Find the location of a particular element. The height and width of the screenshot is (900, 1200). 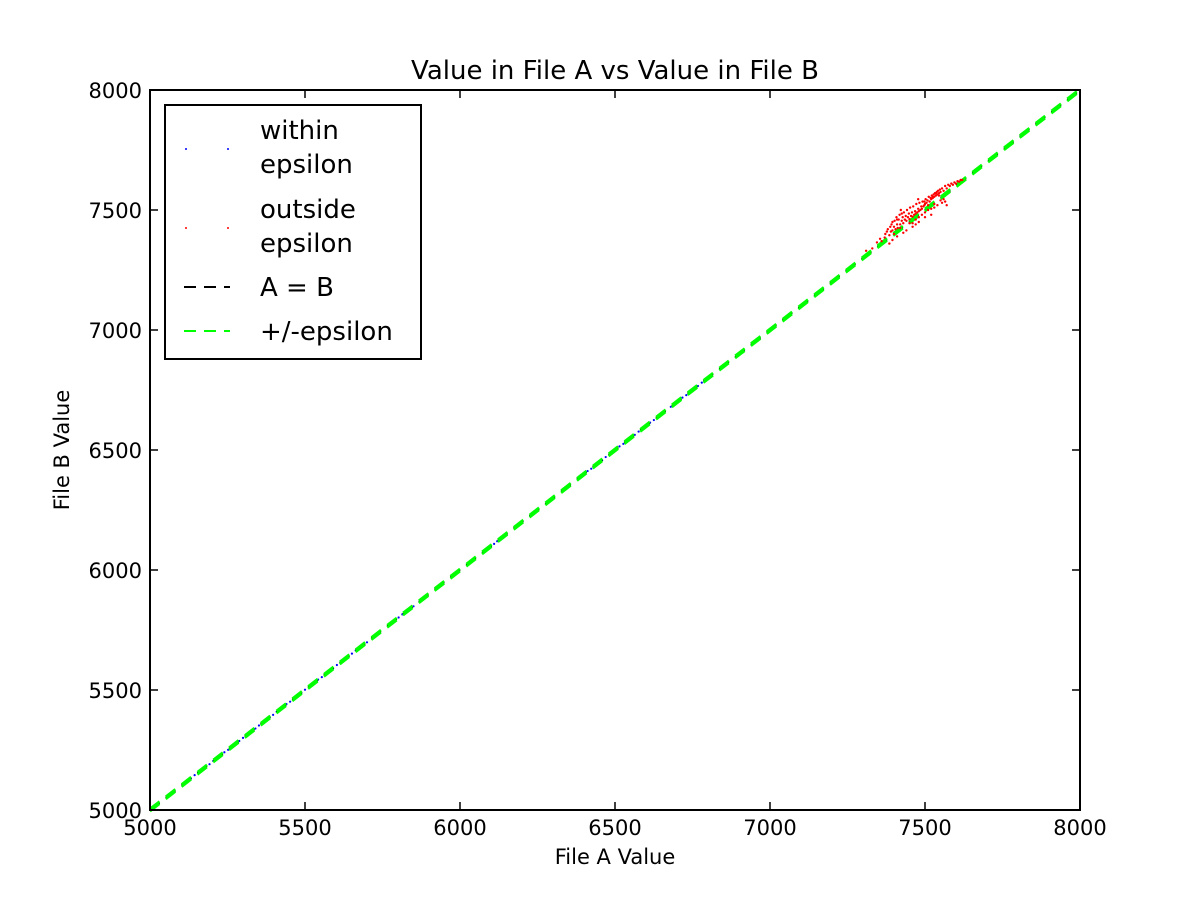

legend-box is located at coordinates (293, 232).